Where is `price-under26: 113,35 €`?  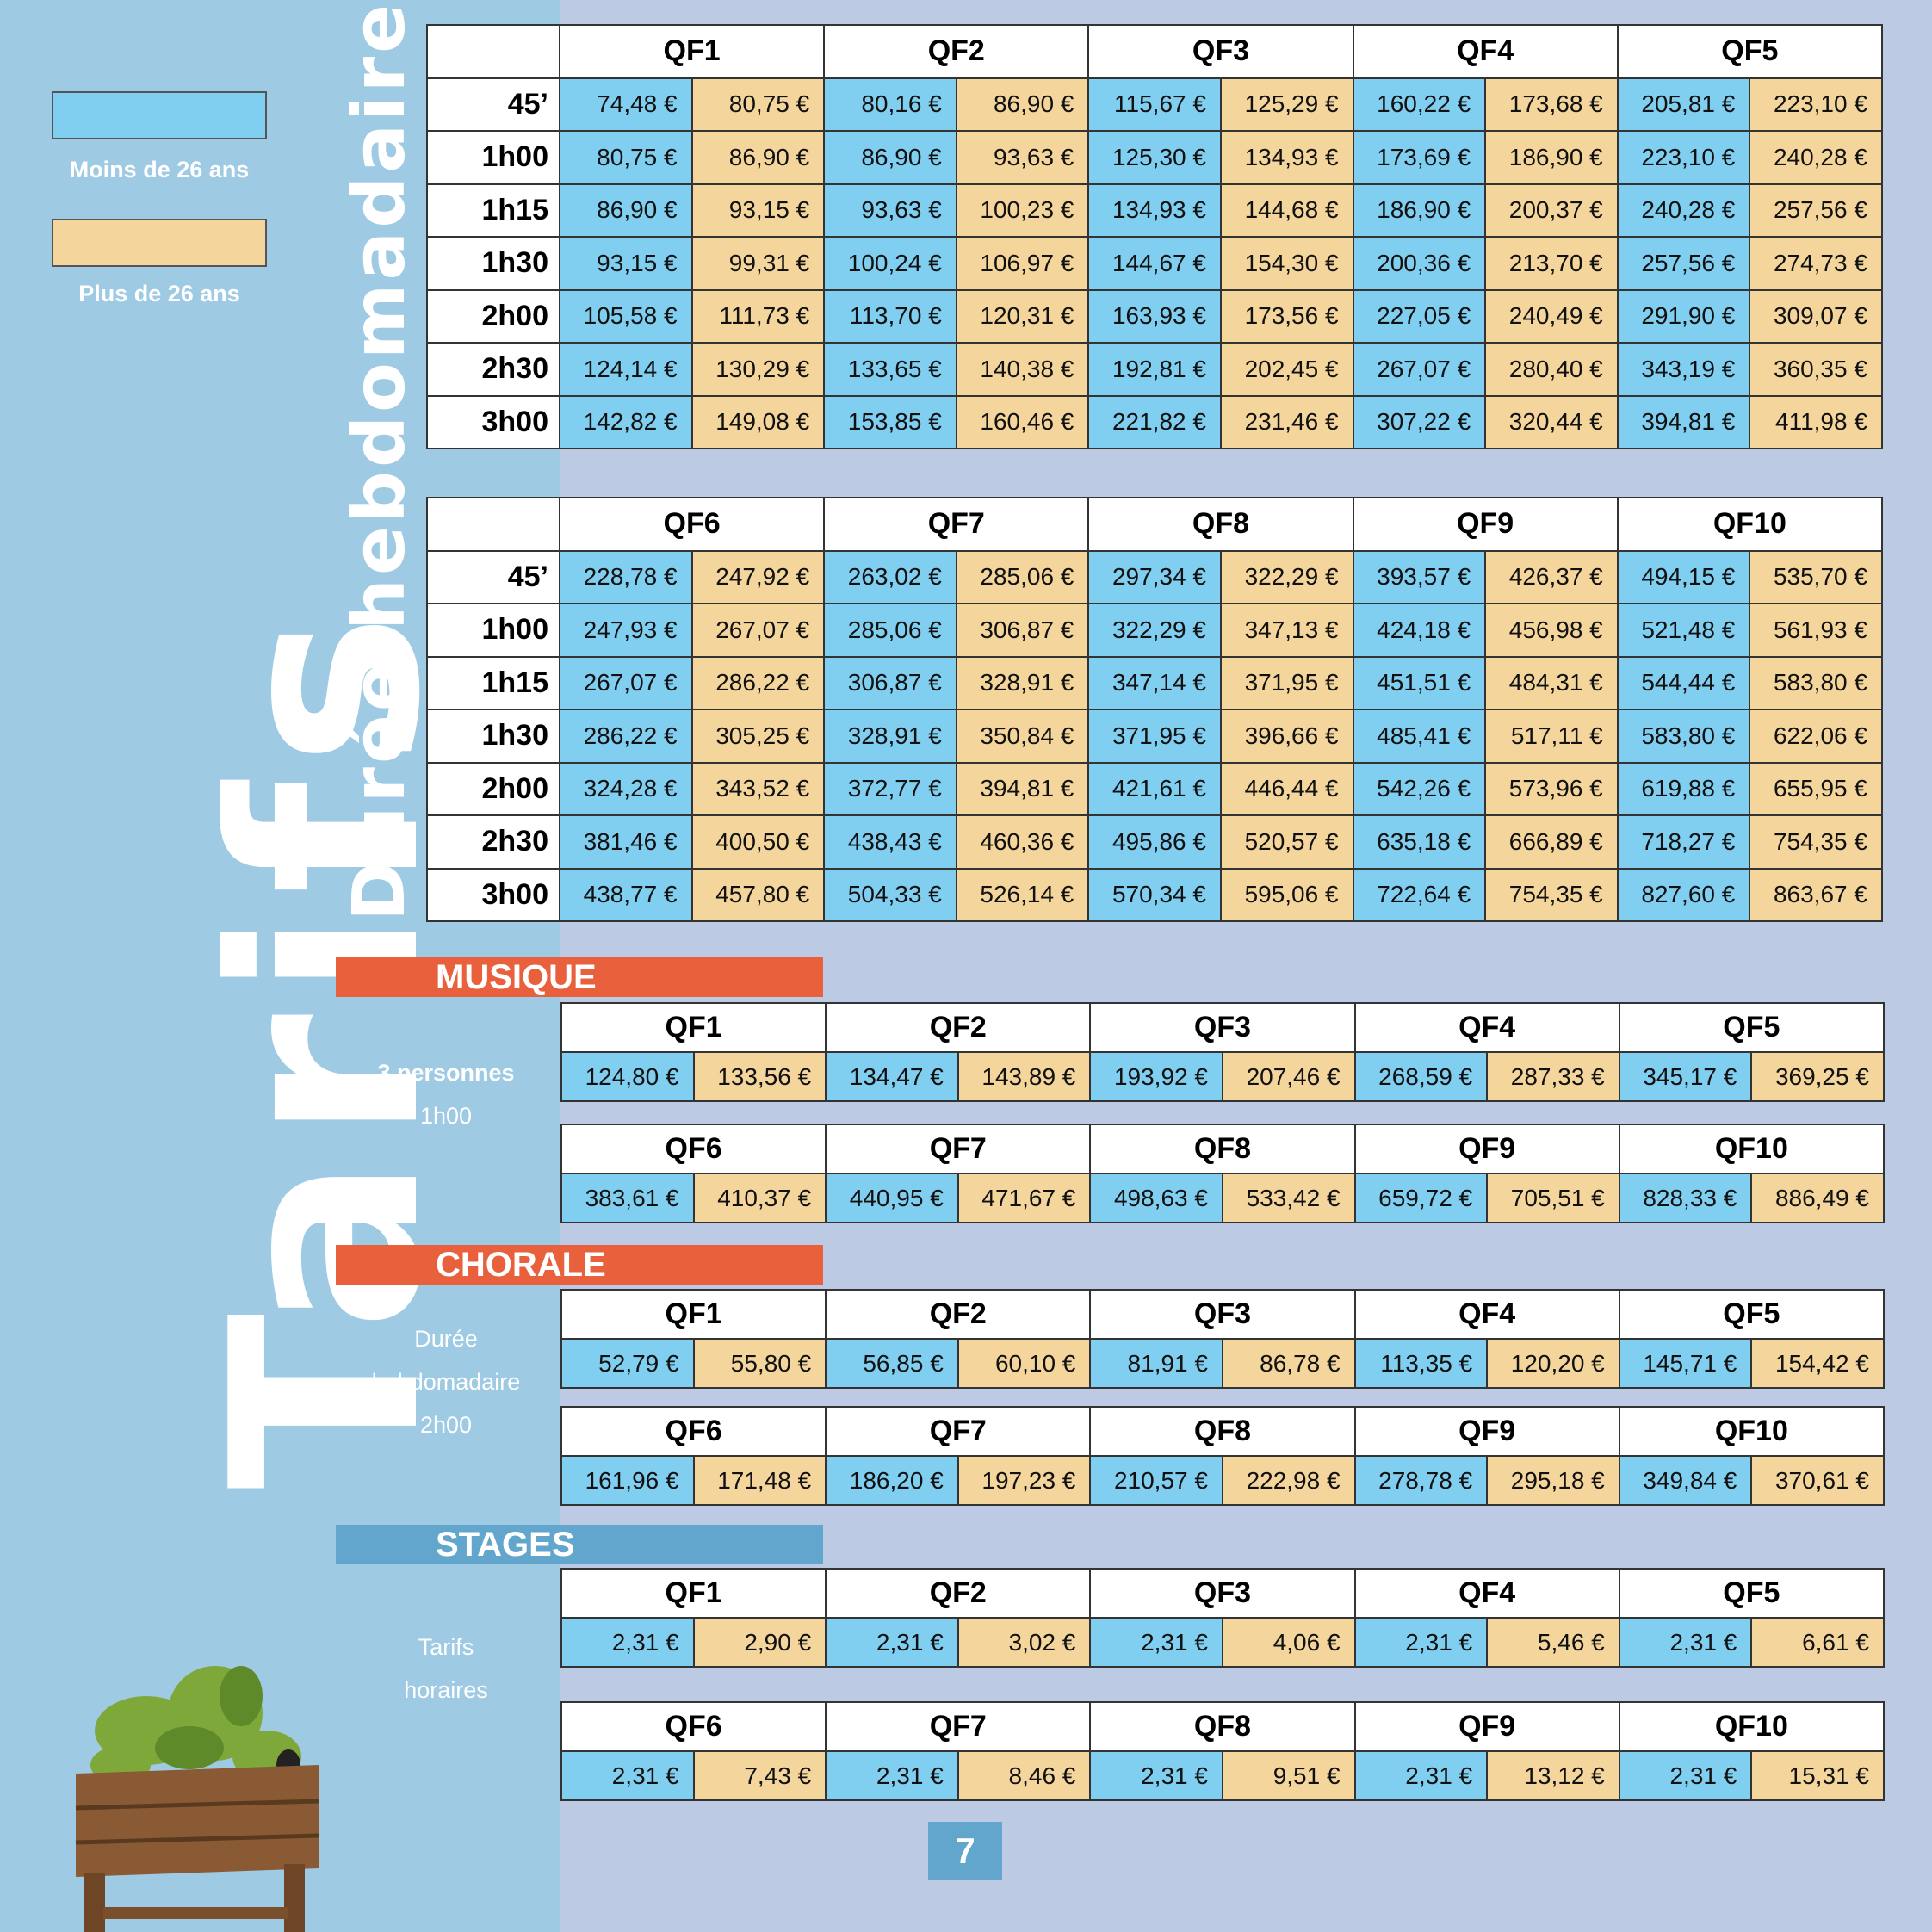 price-under26: 113,35 € is located at coordinates (1421, 1363).